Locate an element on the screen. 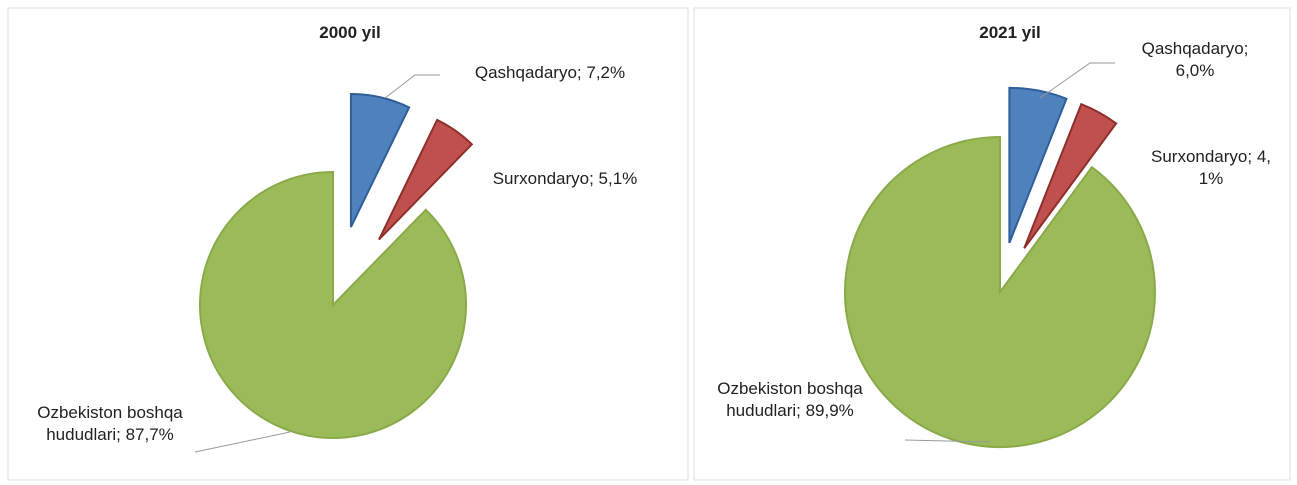  data-label: Qashqadaryo; 6,0% is located at coordinates (1195, 59).